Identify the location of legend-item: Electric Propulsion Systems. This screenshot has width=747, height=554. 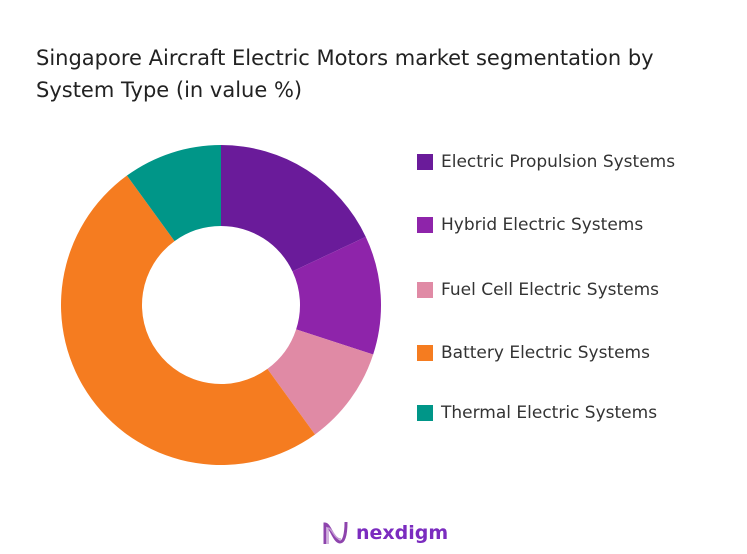
(546, 162).